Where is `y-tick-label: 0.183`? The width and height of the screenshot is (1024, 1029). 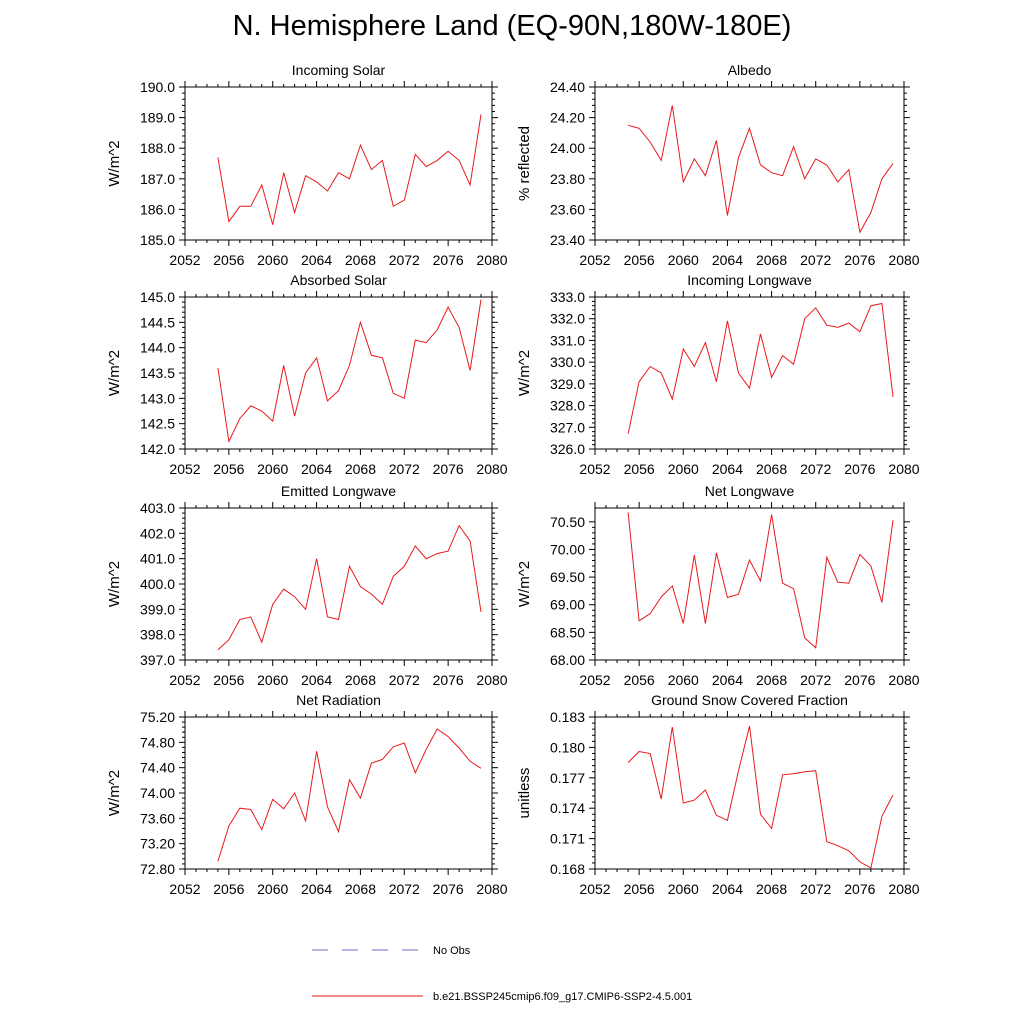
y-tick-label: 0.183 is located at coordinates (567, 717).